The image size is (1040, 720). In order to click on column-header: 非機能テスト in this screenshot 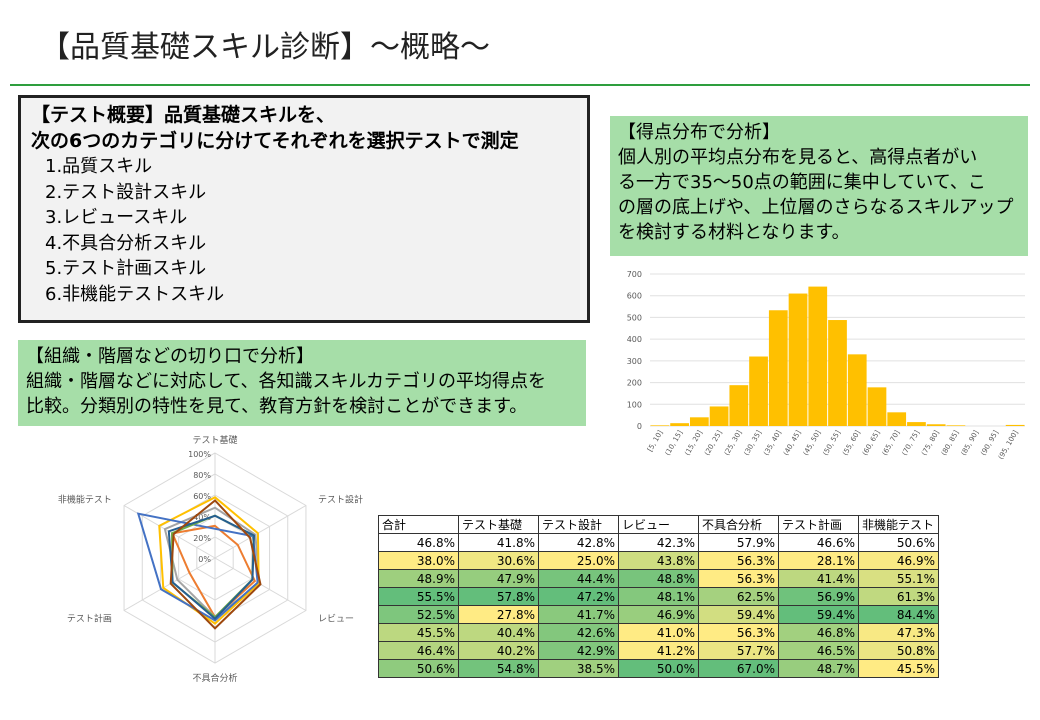, I will do `click(898, 524)`.